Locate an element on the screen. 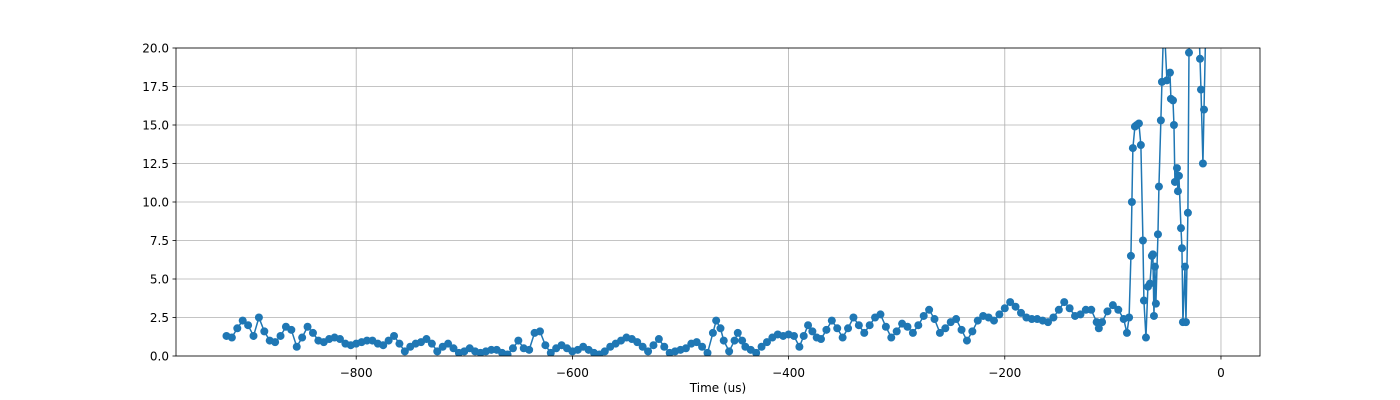  y-tick-label: 0.0 is located at coordinates (159, 357).